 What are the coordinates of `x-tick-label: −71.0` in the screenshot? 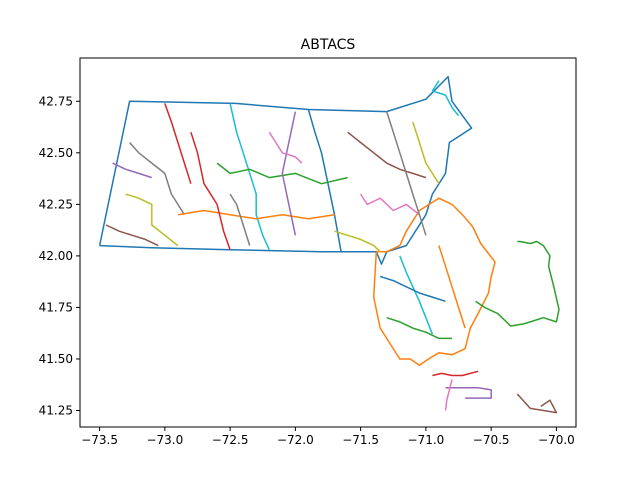 It's located at (426, 440).